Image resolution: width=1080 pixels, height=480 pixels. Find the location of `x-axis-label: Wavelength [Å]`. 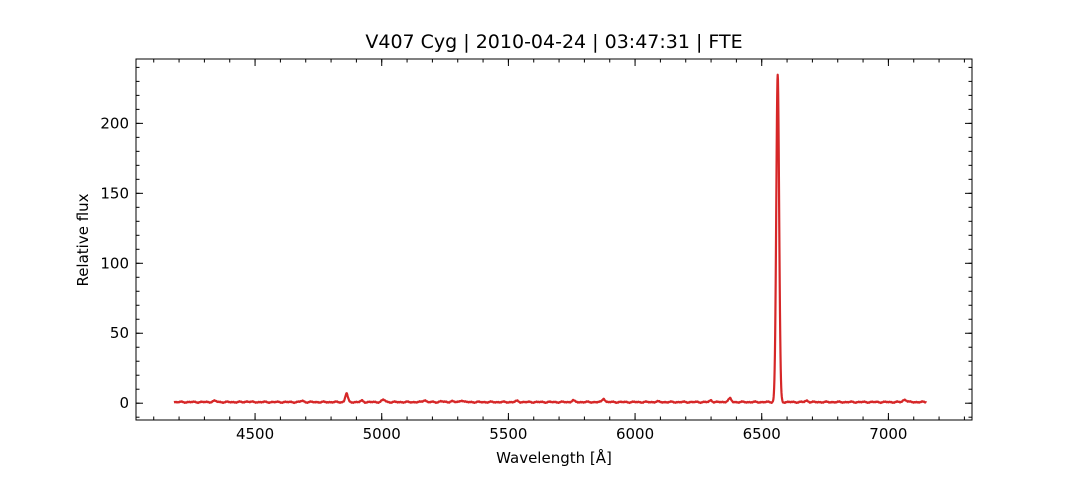

x-axis-label: Wavelength [Å] is located at coordinates (554, 457).